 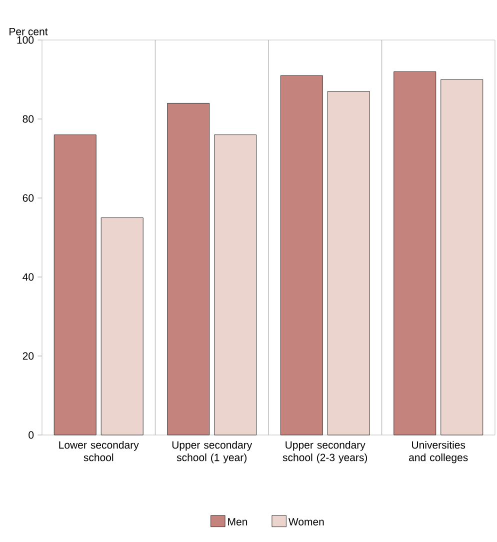 What do you see at coordinates (212, 452) in the screenshot?
I see `x-tick-label: Upper secondary school (1 year)` at bounding box center [212, 452].